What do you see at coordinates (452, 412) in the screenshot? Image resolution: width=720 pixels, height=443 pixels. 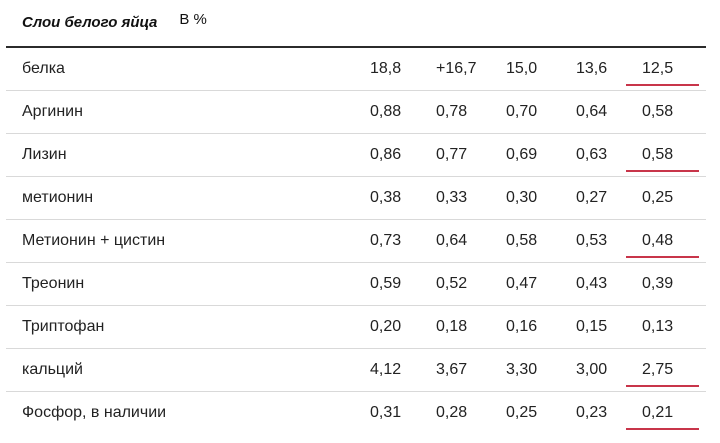 I see `value-cell: 0,28` at bounding box center [452, 412].